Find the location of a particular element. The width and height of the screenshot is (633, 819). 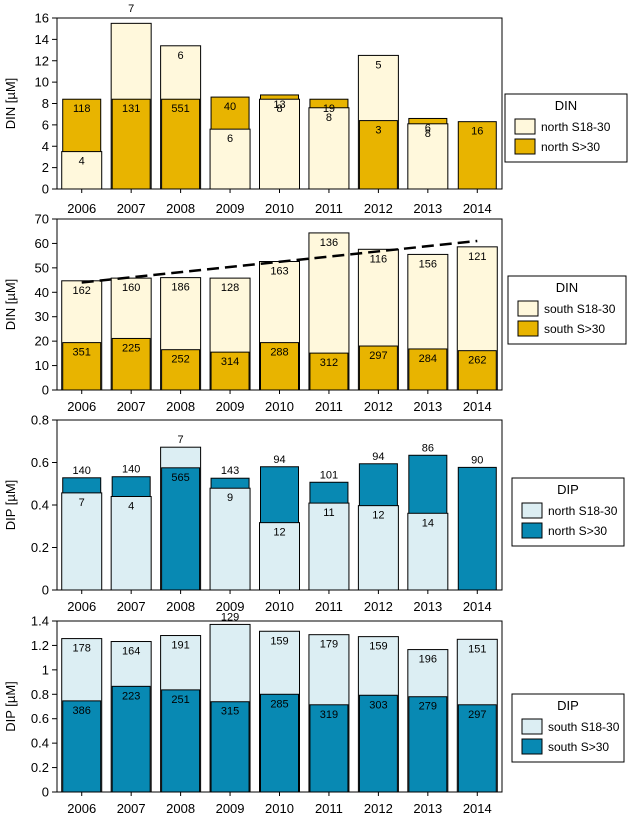

y-tick-label: 8 is located at coordinates (45, 103).